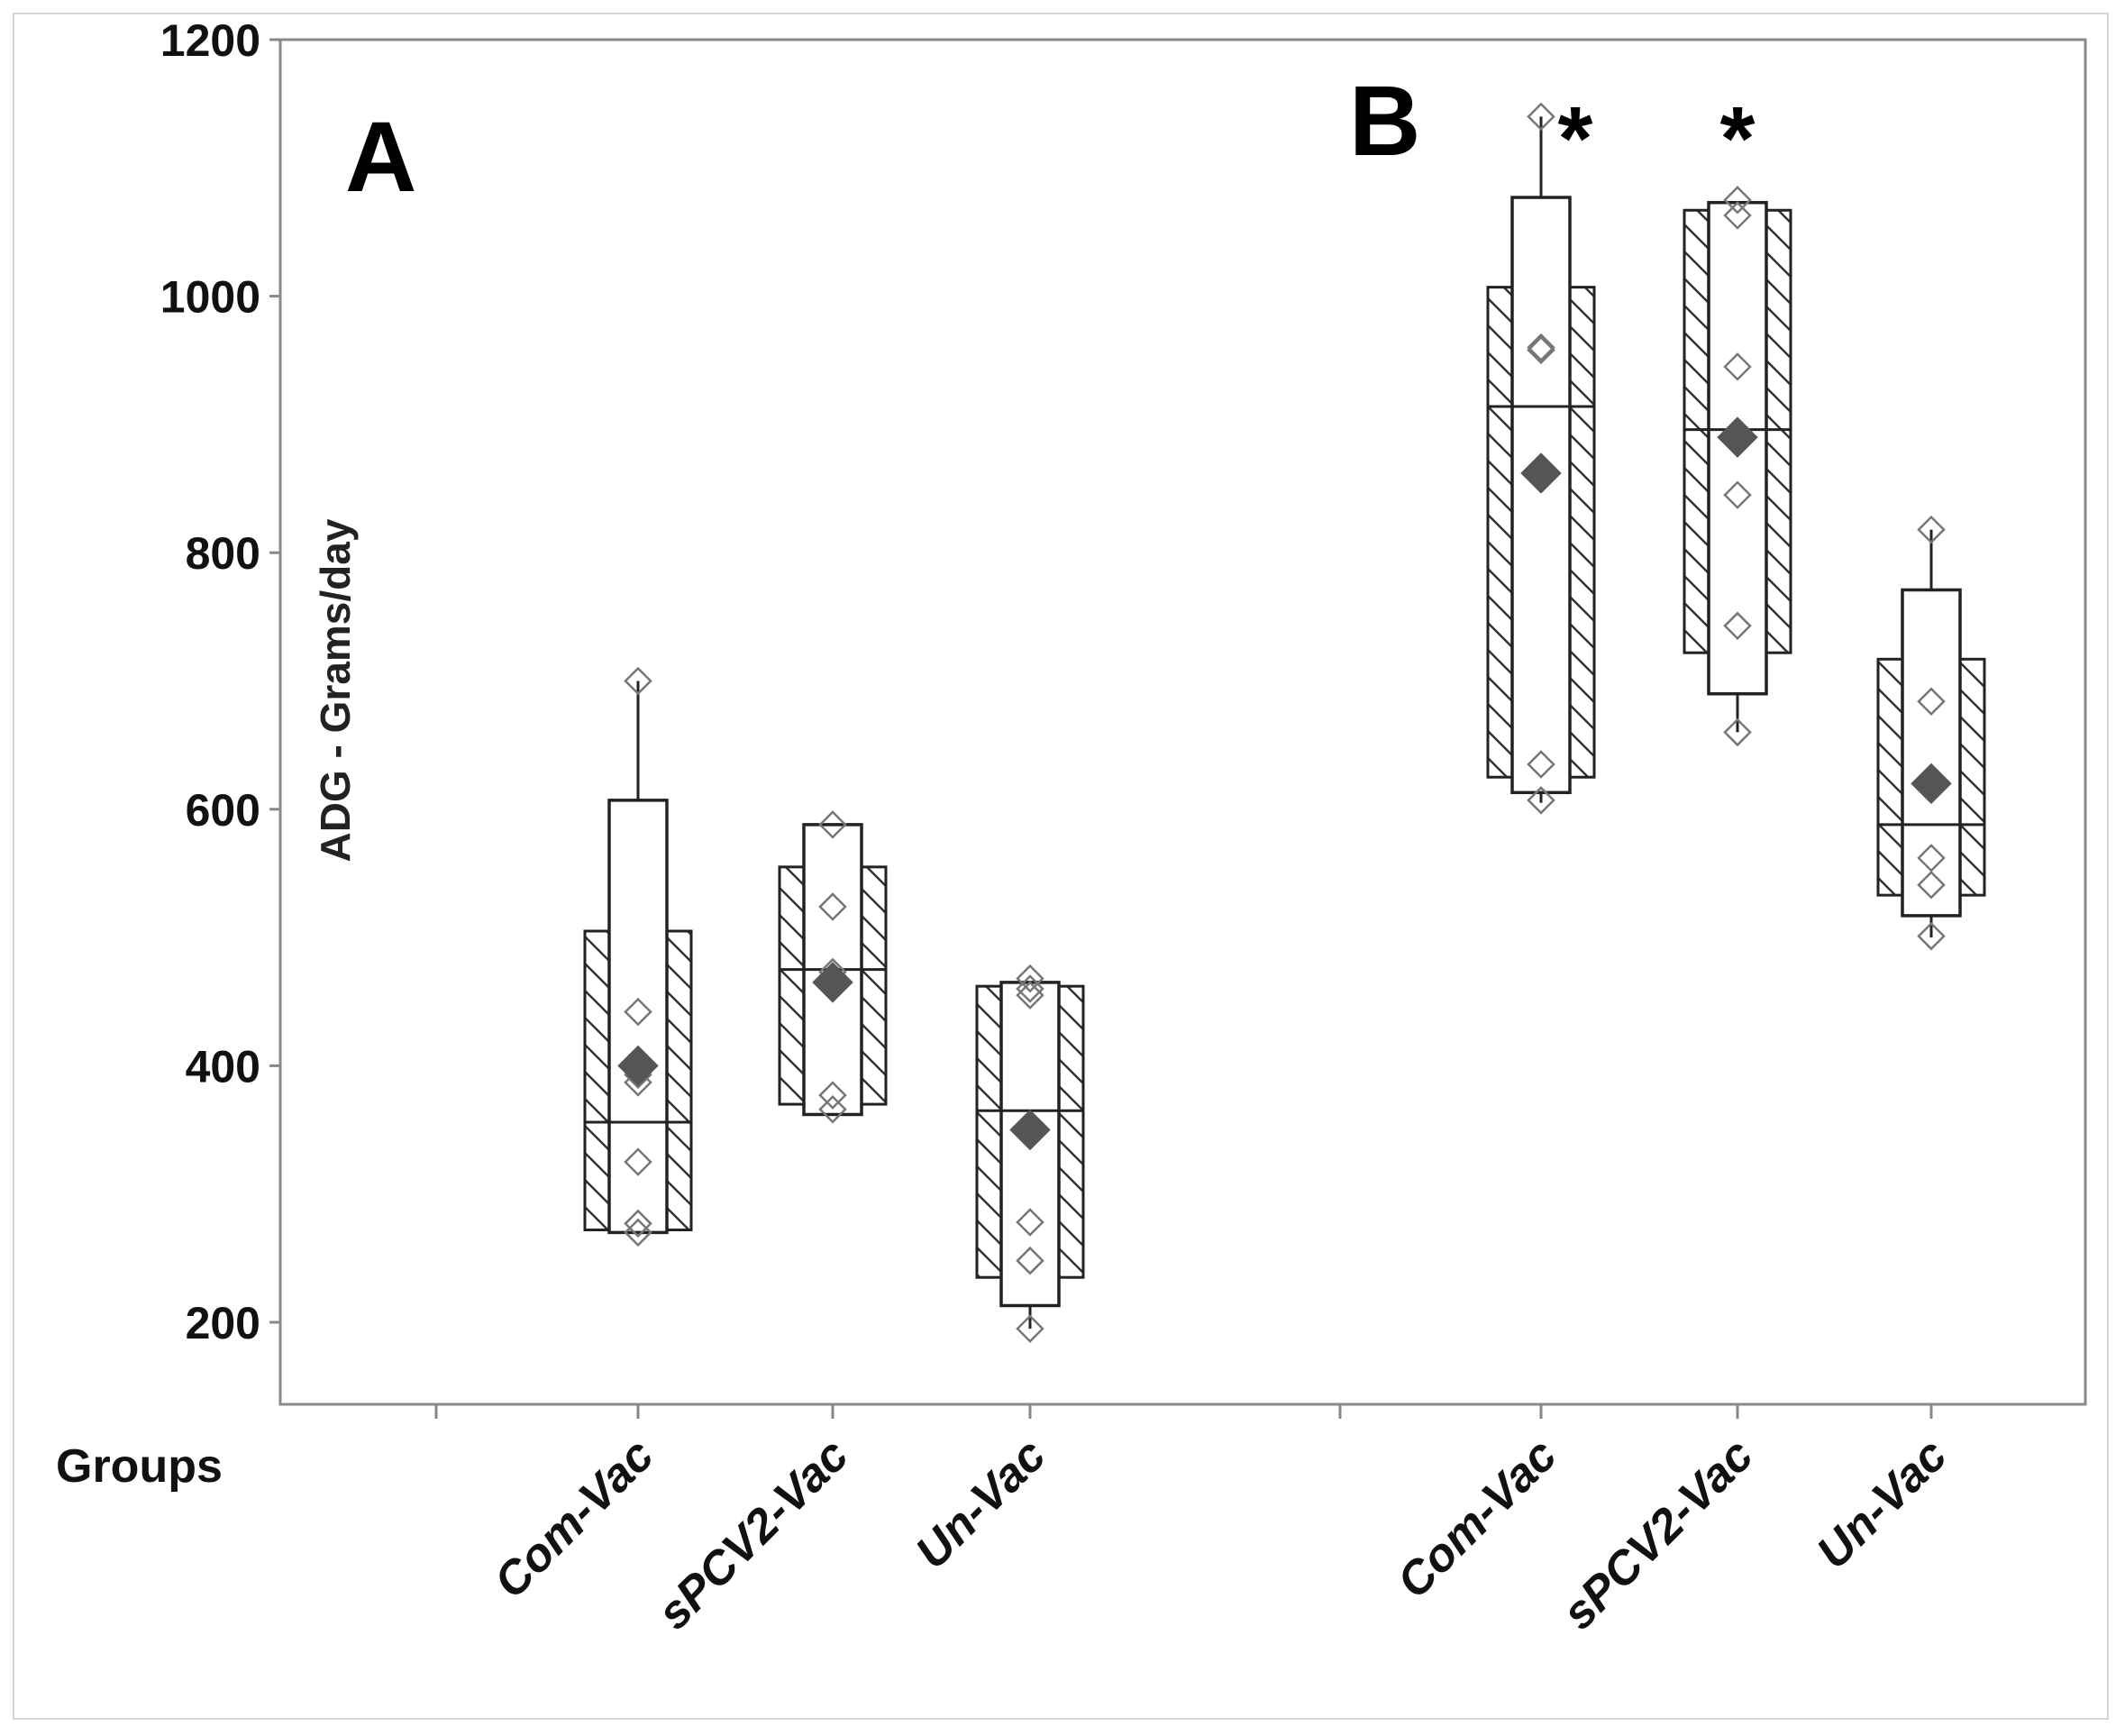 Image resolution: width=2125 pixels, height=1736 pixels. What do you see at coordinates (1183, 1411) in the screenshot?
I see `x-axis` at bounding box center [1183, 1411].